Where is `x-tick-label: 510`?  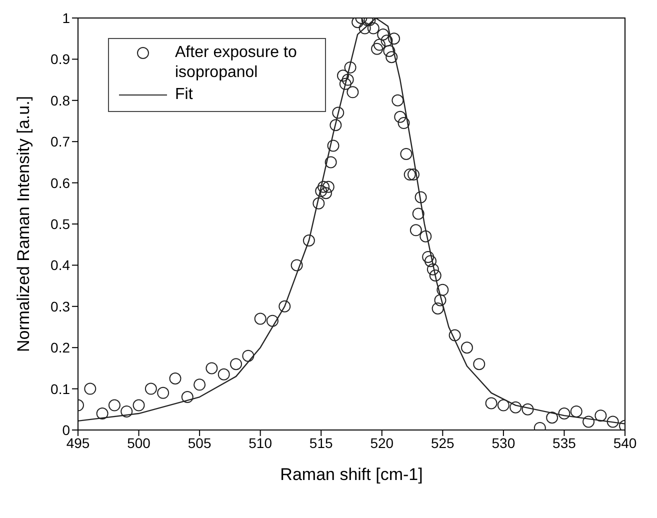 x-tick-label: 510 is located at coordinates (260, 442).